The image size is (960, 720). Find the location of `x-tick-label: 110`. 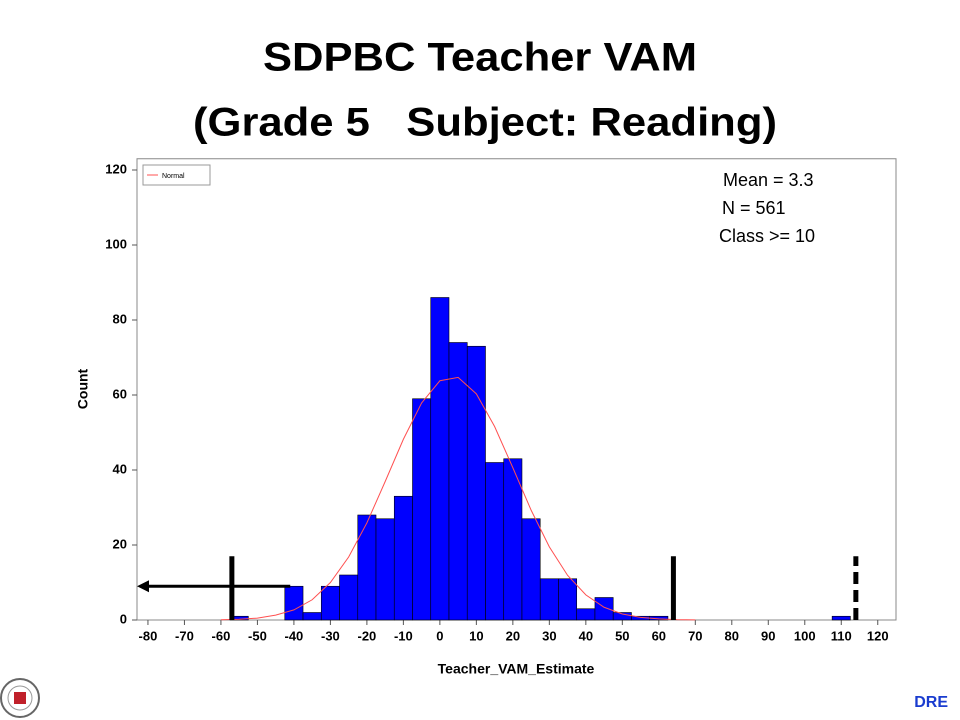

x-tick-label: 110 is located at coordinates (841, 635).